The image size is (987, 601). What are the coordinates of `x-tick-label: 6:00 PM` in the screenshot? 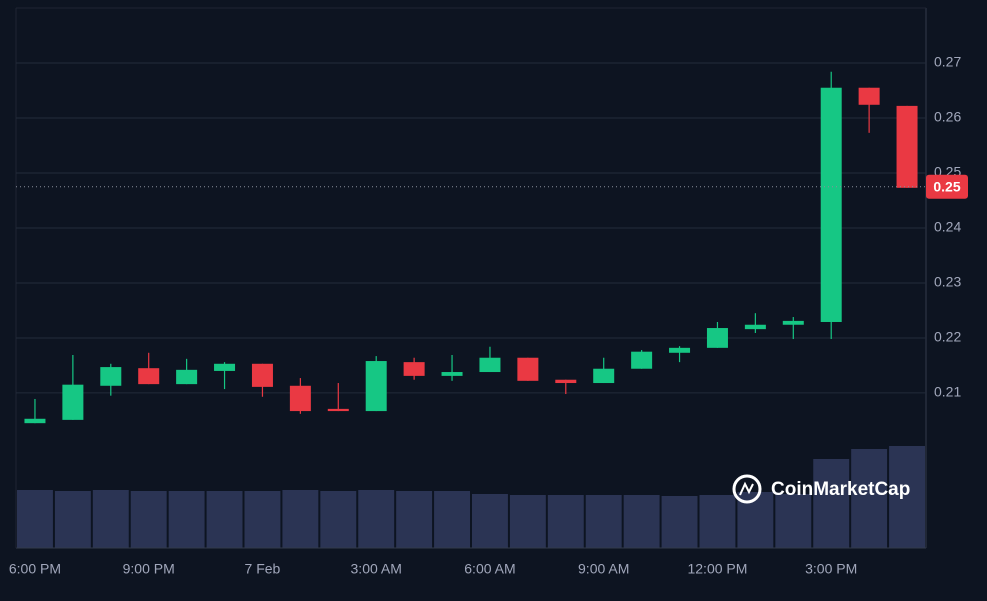 It's located at (35, 569).